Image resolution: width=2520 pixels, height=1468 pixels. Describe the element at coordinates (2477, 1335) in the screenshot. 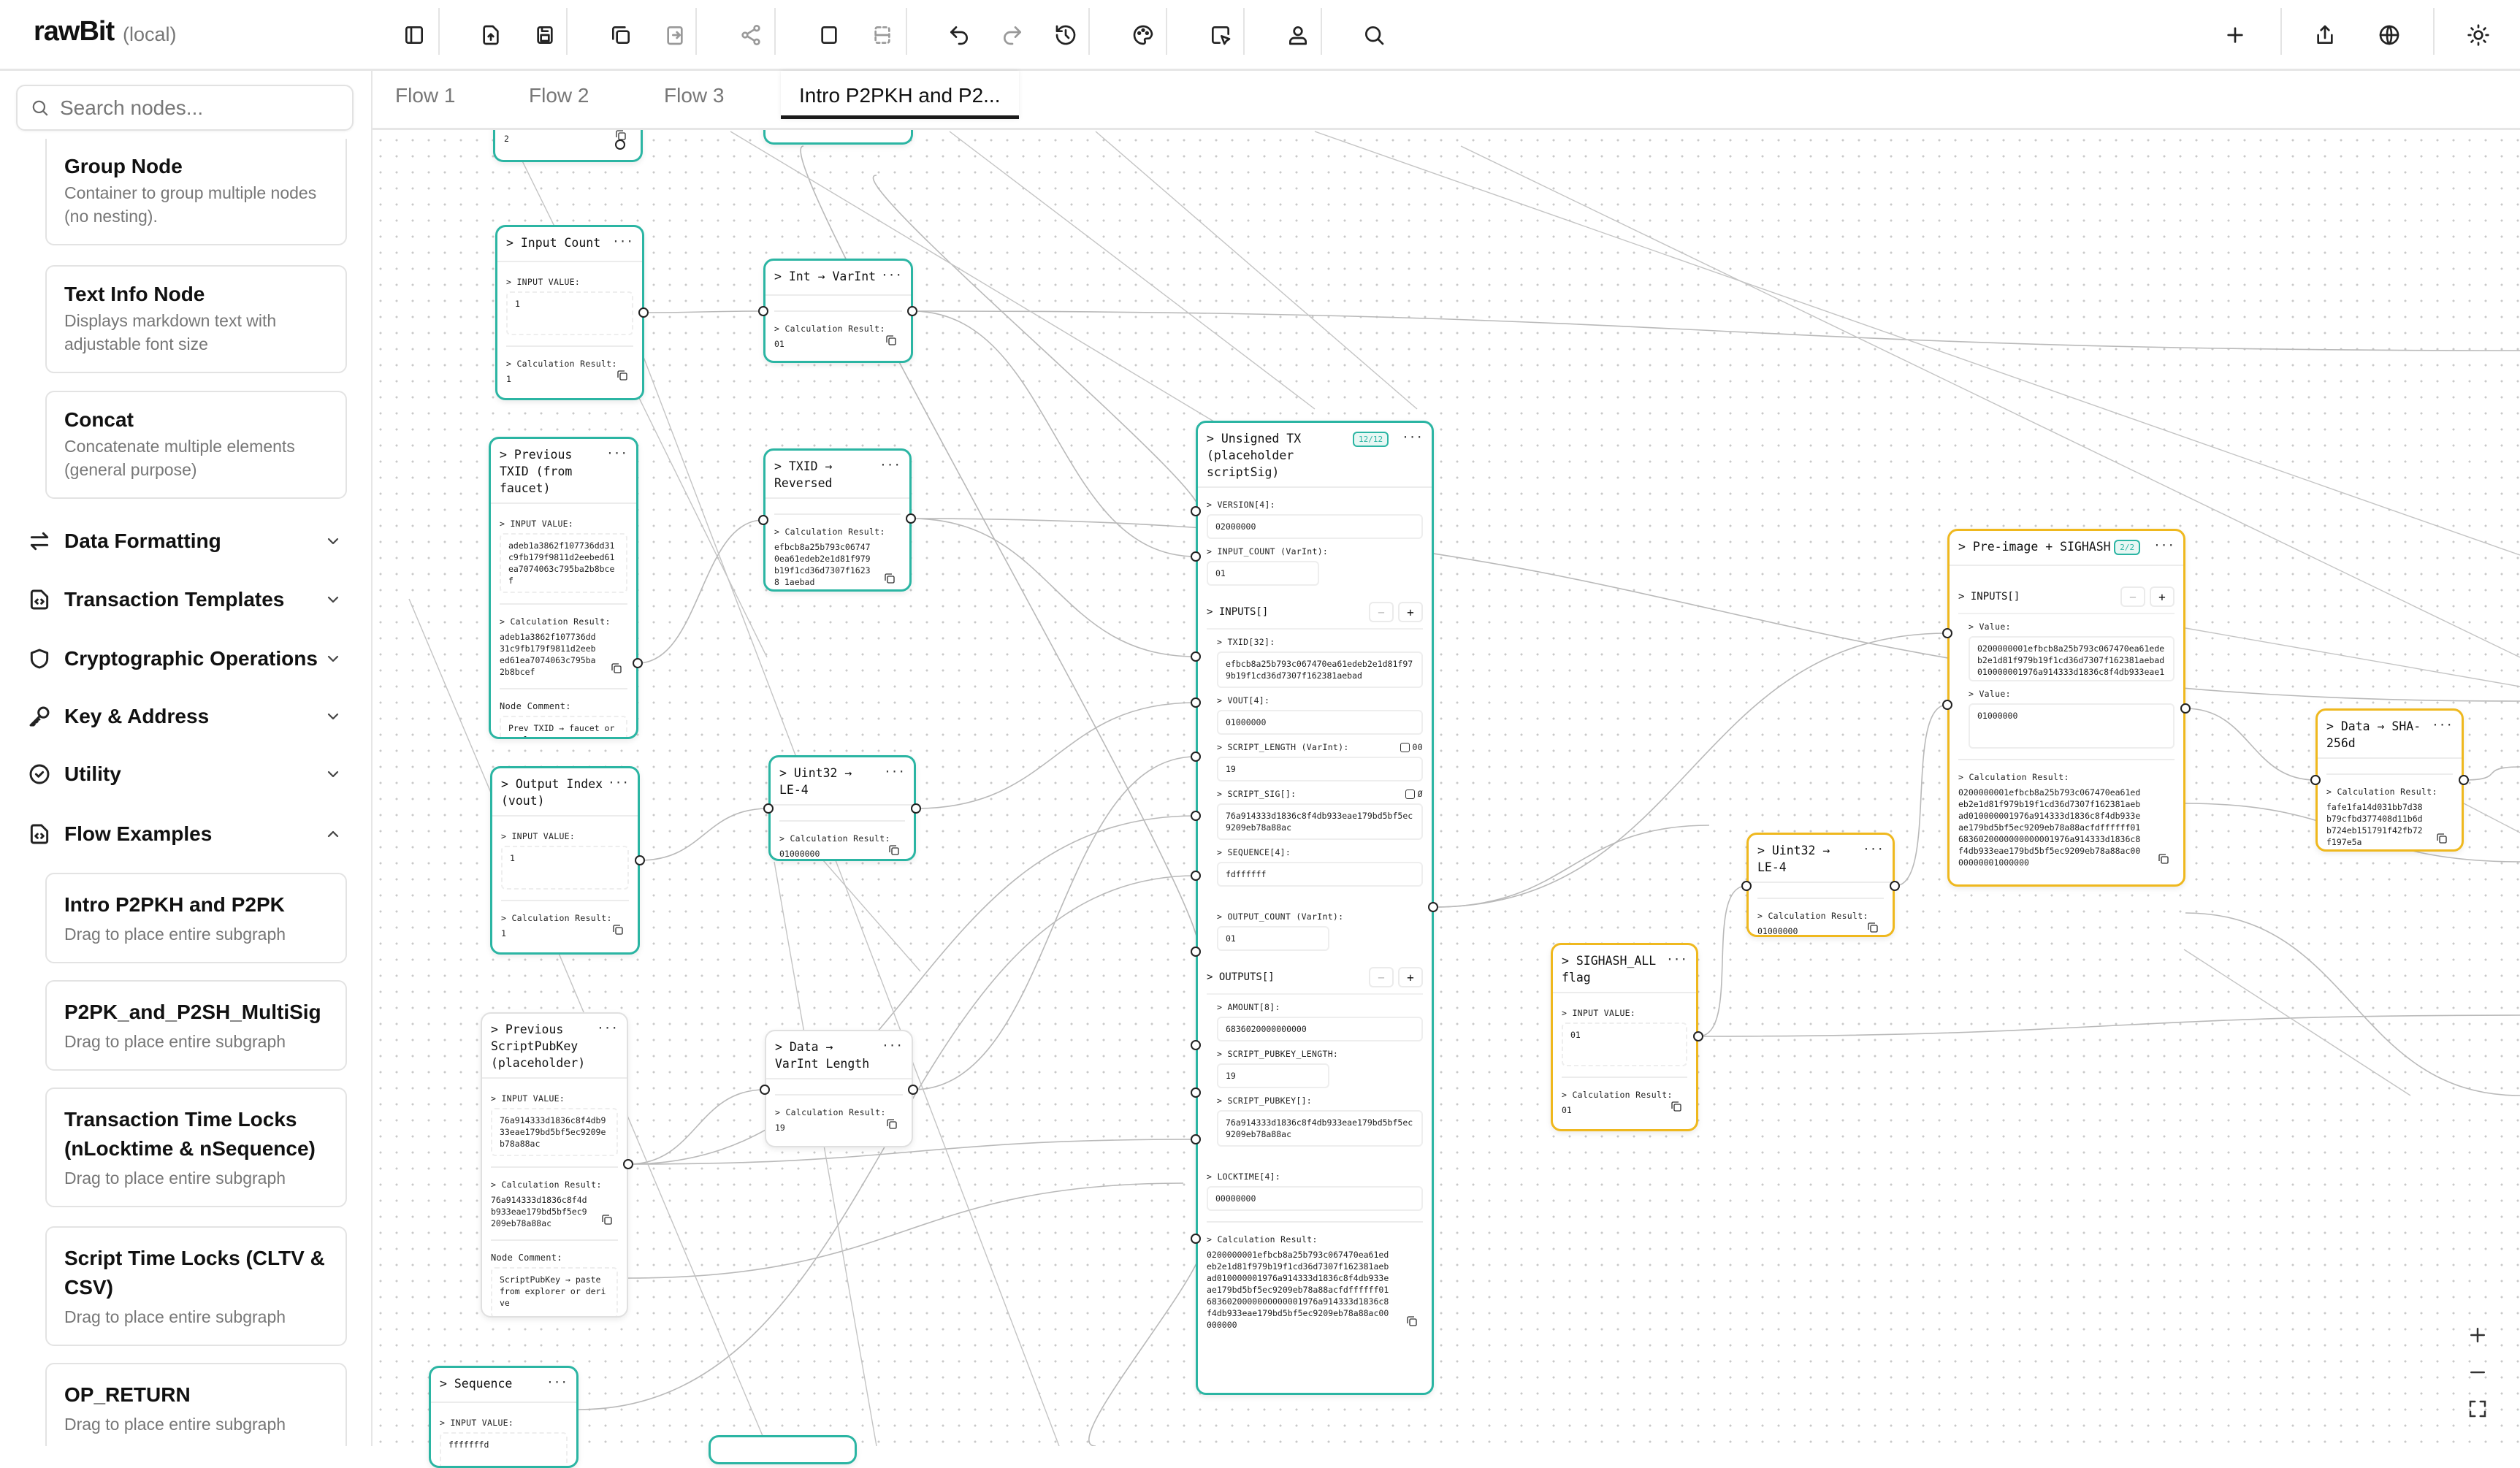

I see `zoom-in-button` at that location.